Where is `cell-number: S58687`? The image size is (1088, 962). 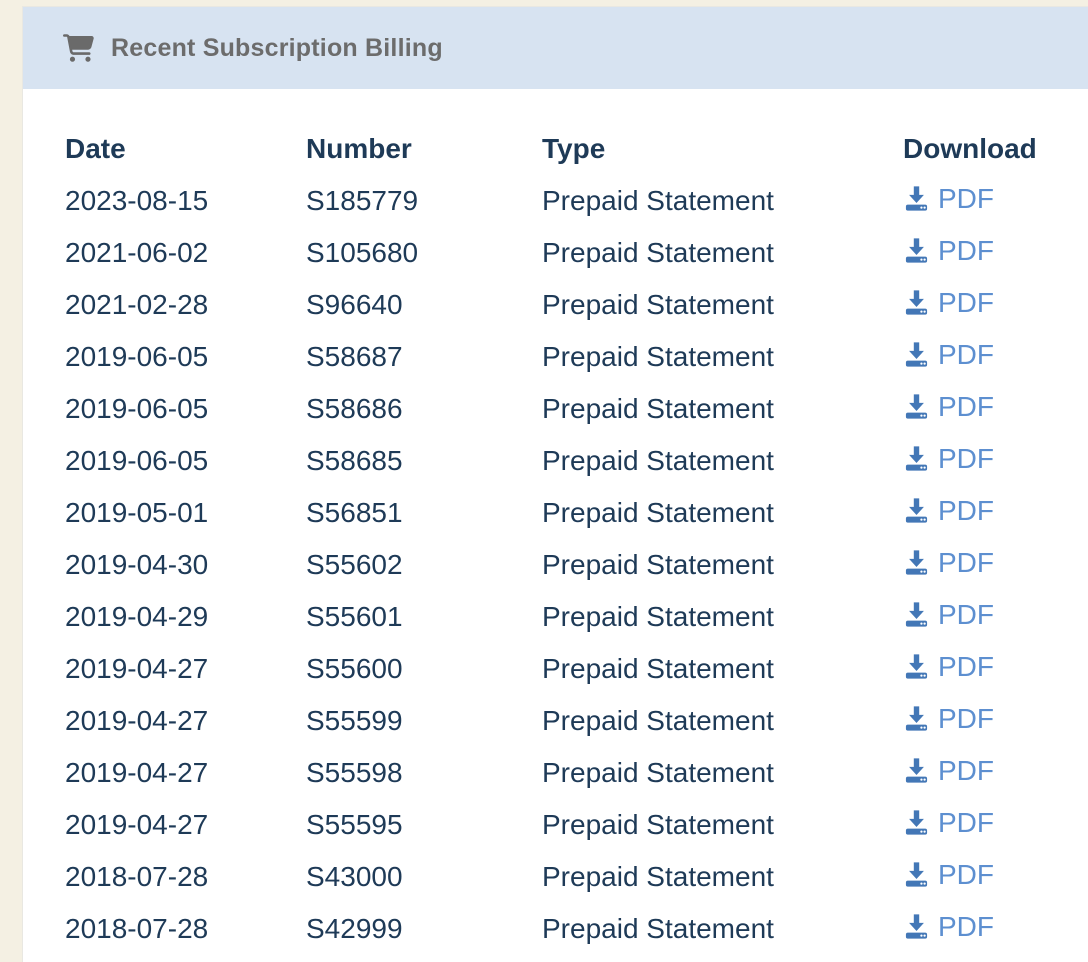
cell-number: S58687 is located at coordinates (354, 356).